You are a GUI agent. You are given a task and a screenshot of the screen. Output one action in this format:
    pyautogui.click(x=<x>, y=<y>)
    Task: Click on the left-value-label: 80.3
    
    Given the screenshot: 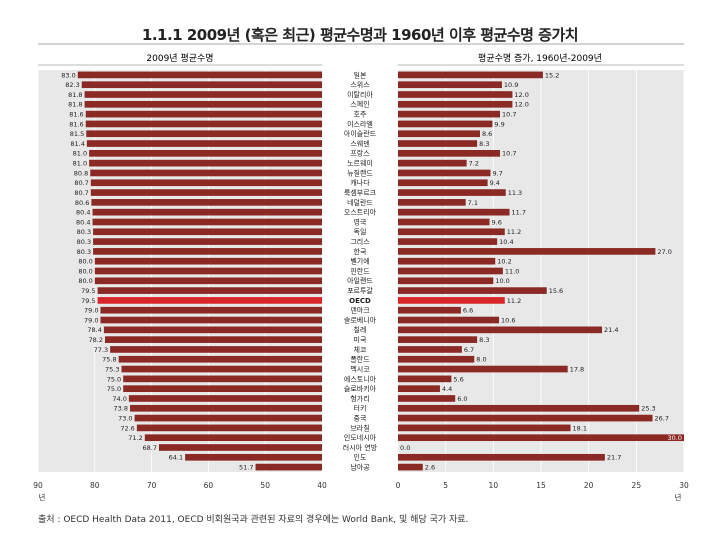 What is the action you would take?
    pyautogui.click(x=84, y=232)
    